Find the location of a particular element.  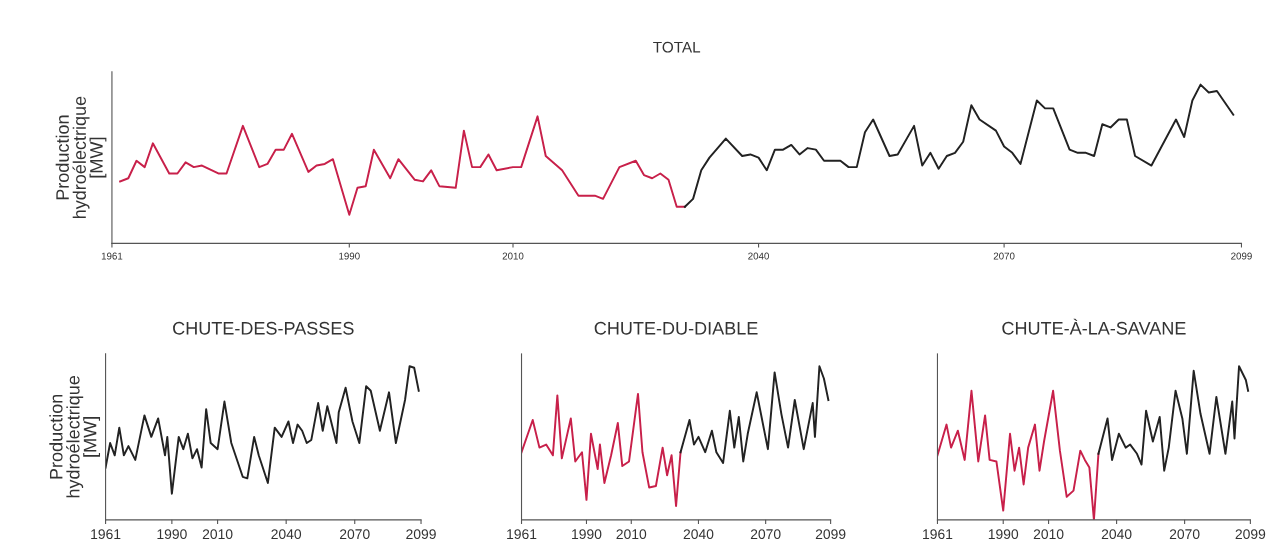

chart-title: CHUTE-DU-DIABLE is located at coordinates (676, 328).